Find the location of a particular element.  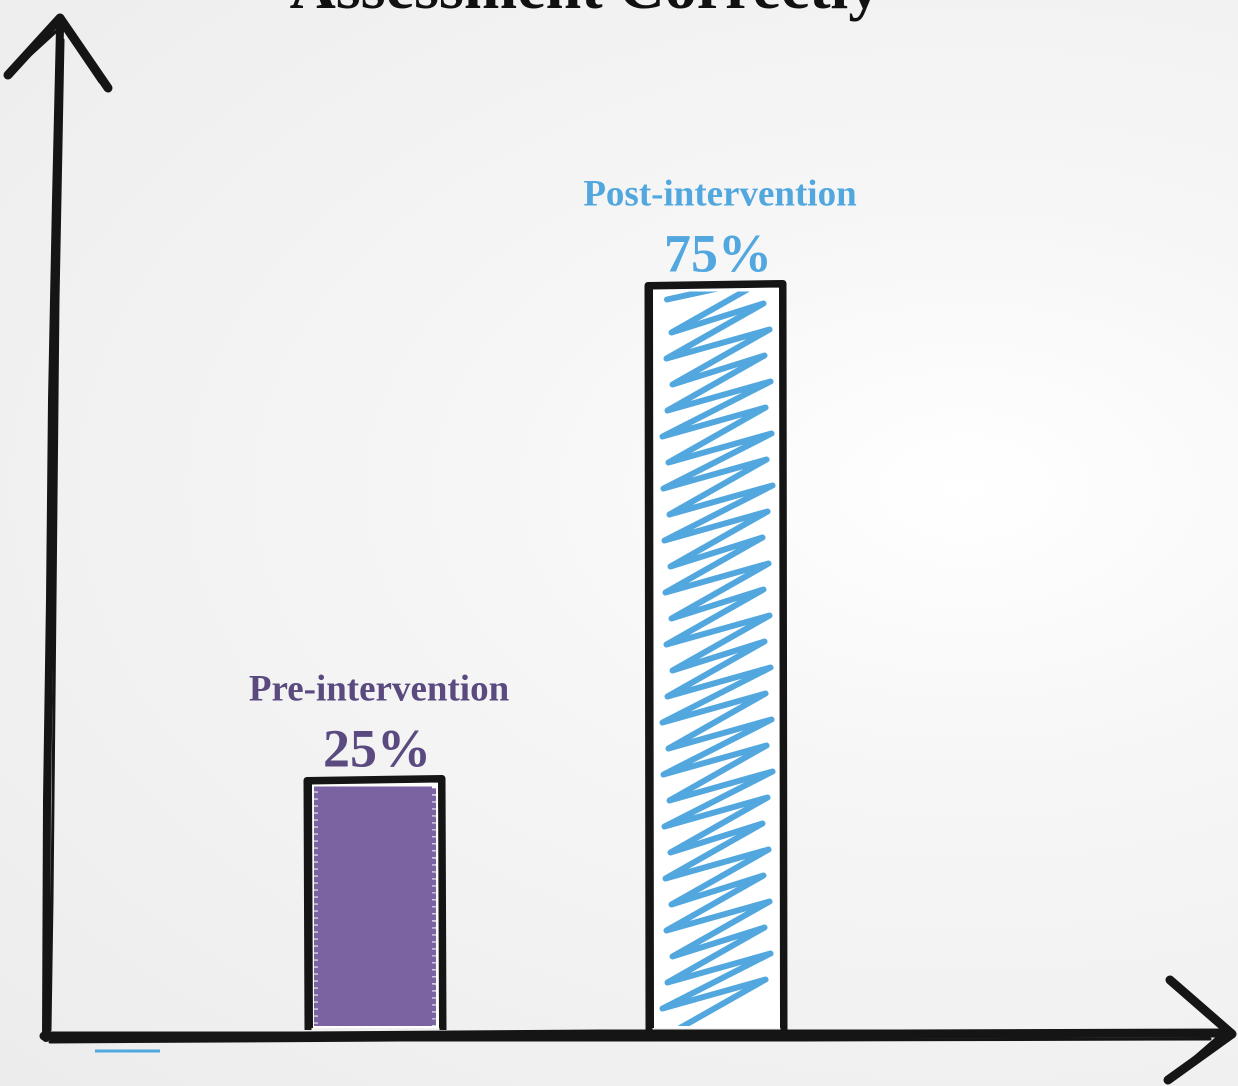

x-axis-line is located at coordinates (634, 1034).